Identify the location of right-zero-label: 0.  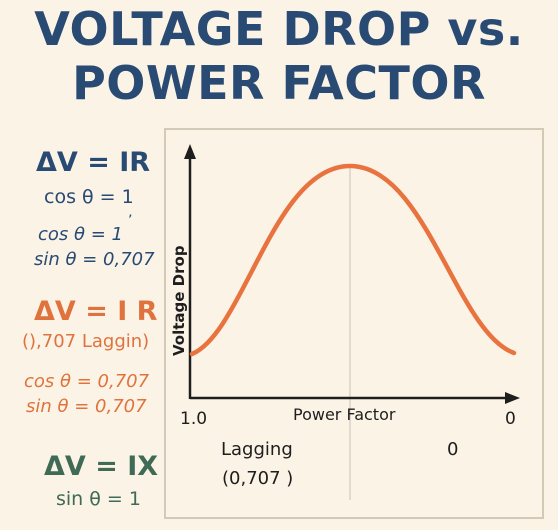
(453, 449).